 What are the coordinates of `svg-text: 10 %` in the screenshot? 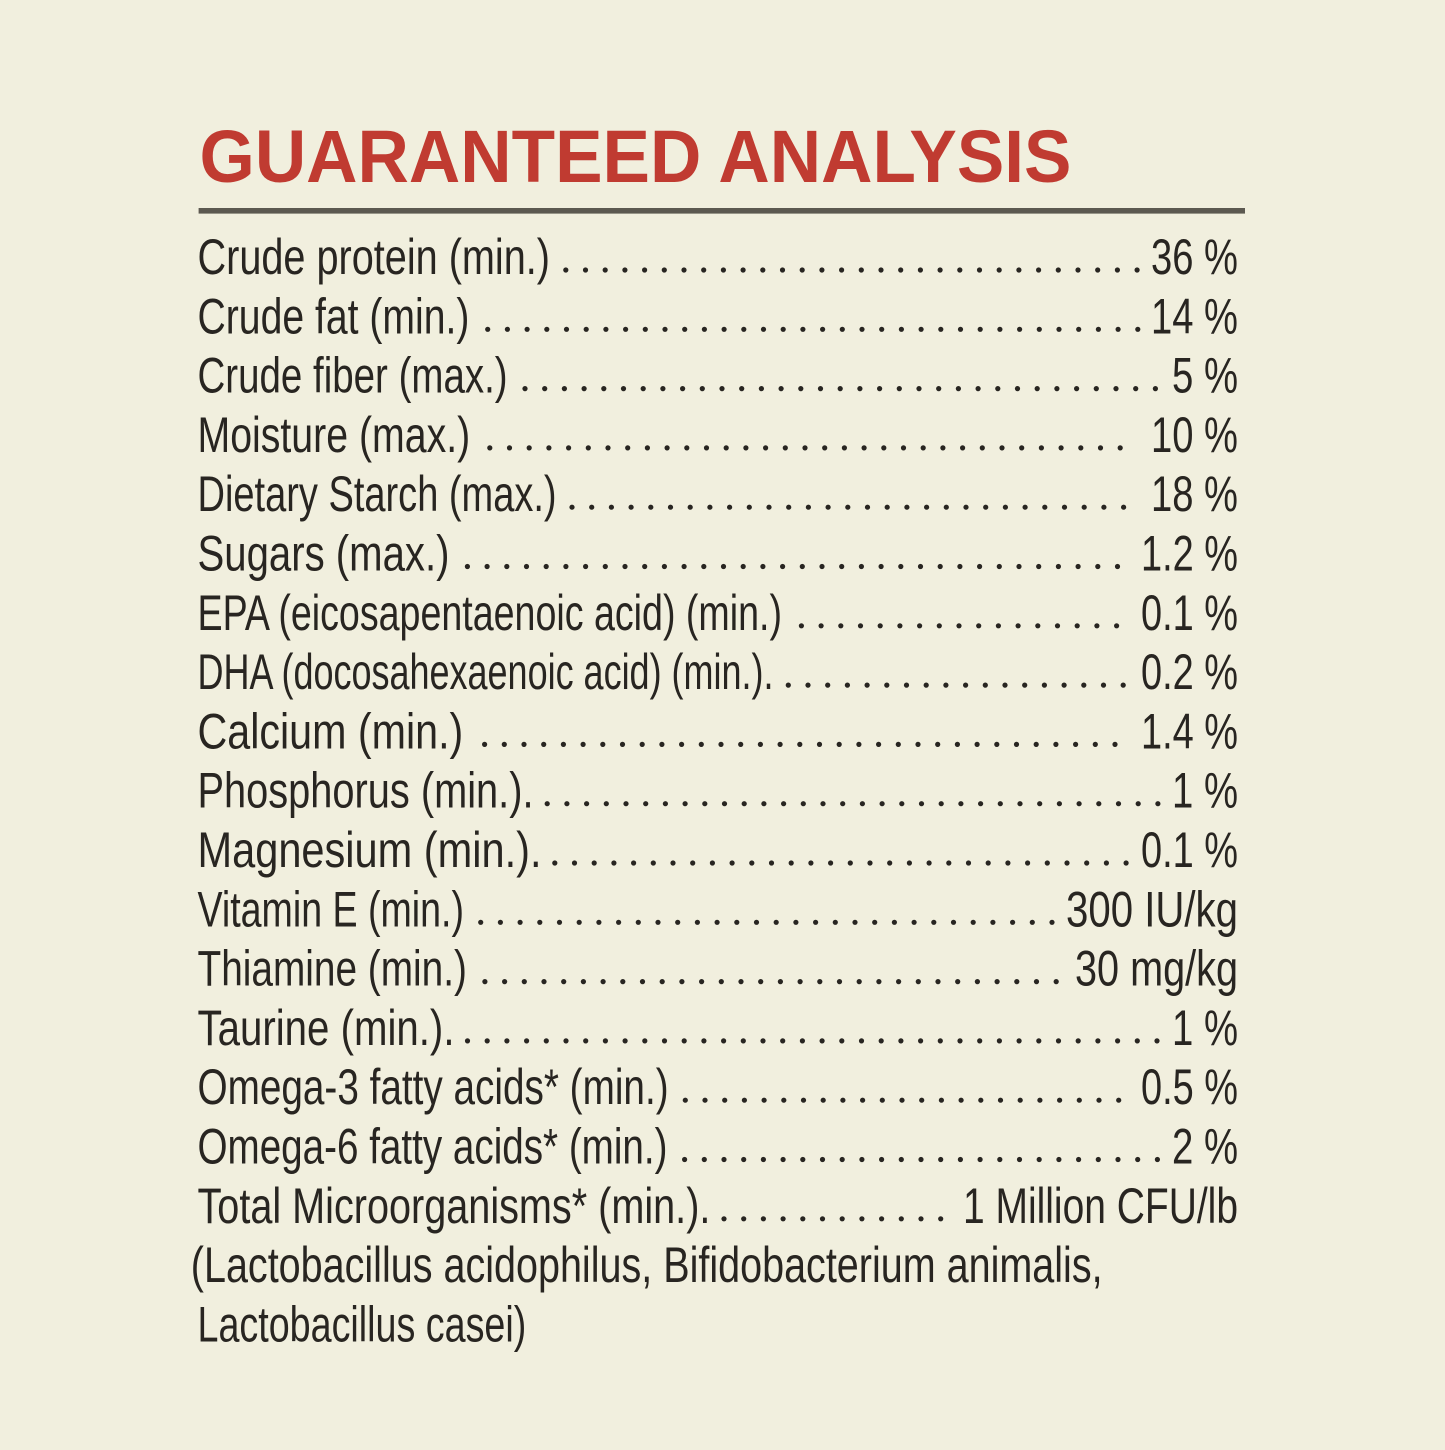 It's located at (1194, 435).